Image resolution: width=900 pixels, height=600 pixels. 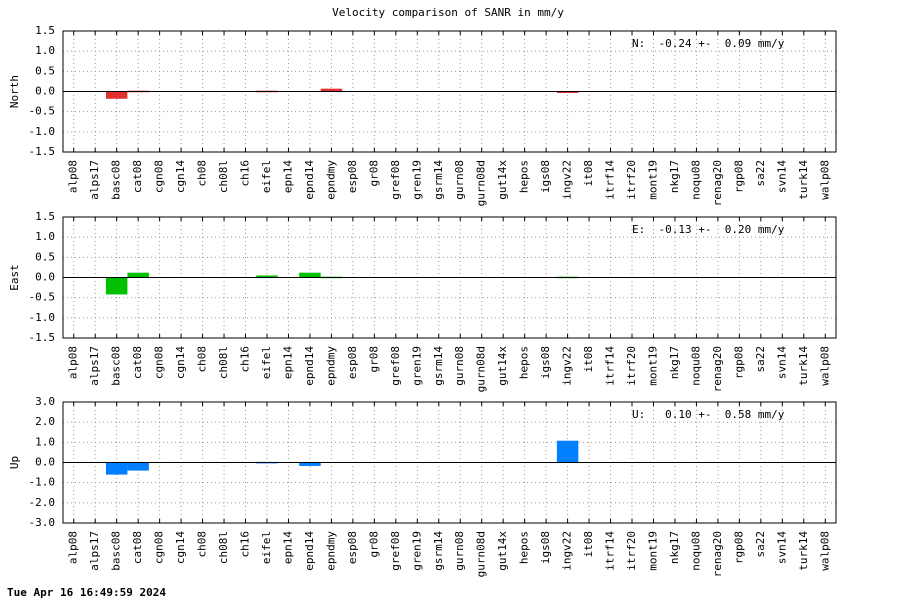 I want to click on x-tick-label: nkg17, so click(x=674, y=362).